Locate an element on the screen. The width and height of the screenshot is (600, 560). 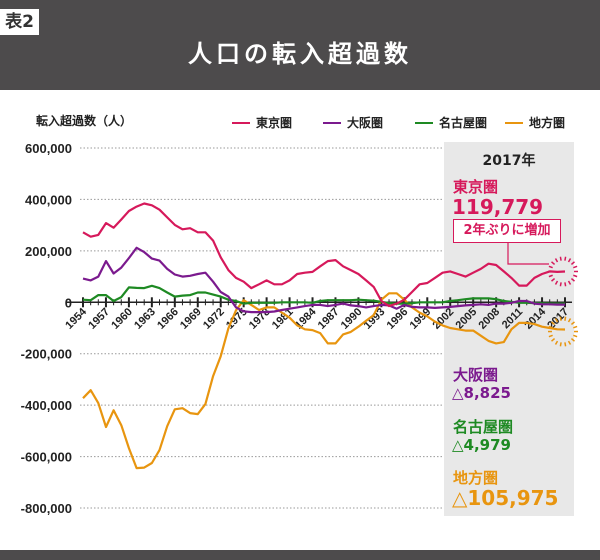
annotation-tokyo-note: 2年ぶりに増加 is located at coordinates (507, 231).